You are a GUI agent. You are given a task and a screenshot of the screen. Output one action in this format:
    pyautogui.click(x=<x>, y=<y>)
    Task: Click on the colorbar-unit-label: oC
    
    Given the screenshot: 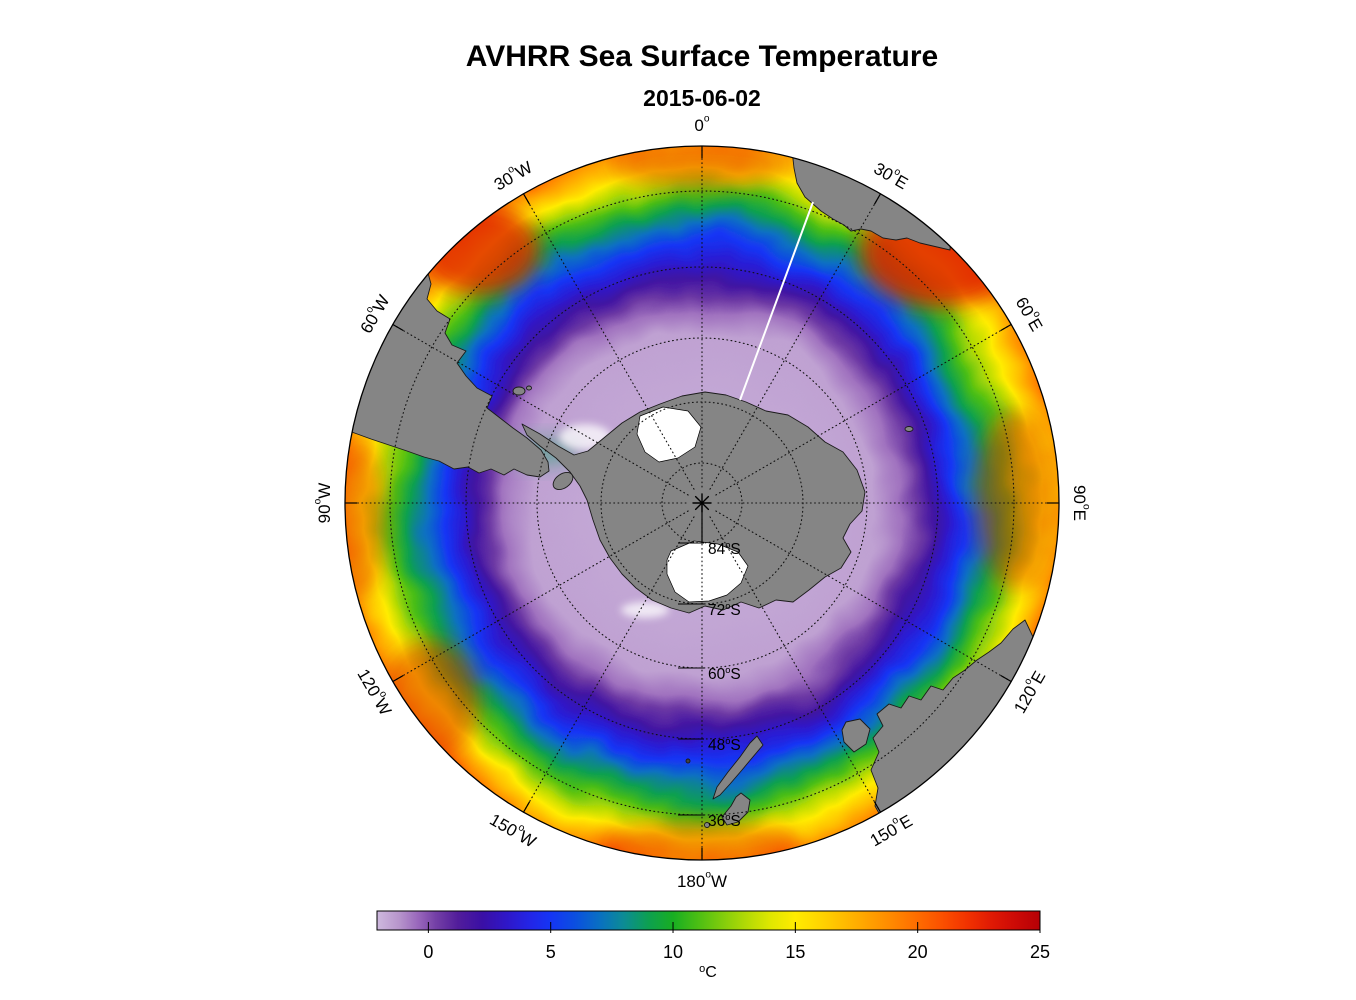 What is the action you would take?
    pyautogui.click(x=708, y=972)
    